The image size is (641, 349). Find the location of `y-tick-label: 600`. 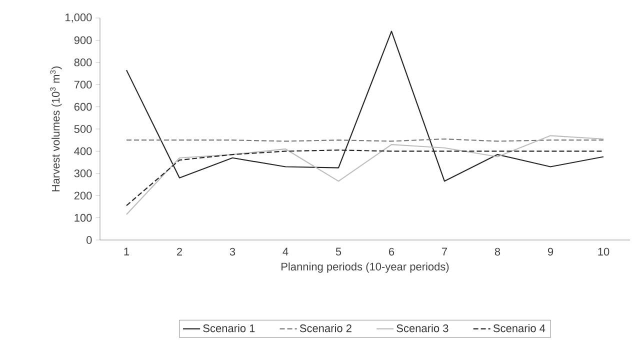

y-tick-label: 600 is located at coordinates (83, 106).